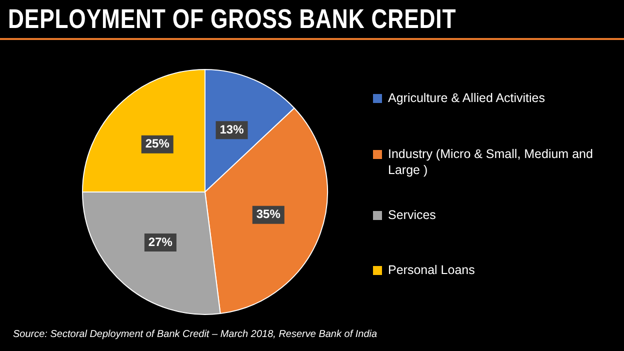  What do you see at coordinates (412, 215) in the screenshot?
I see `legend-label: Services` at bounding box center [412, 215].